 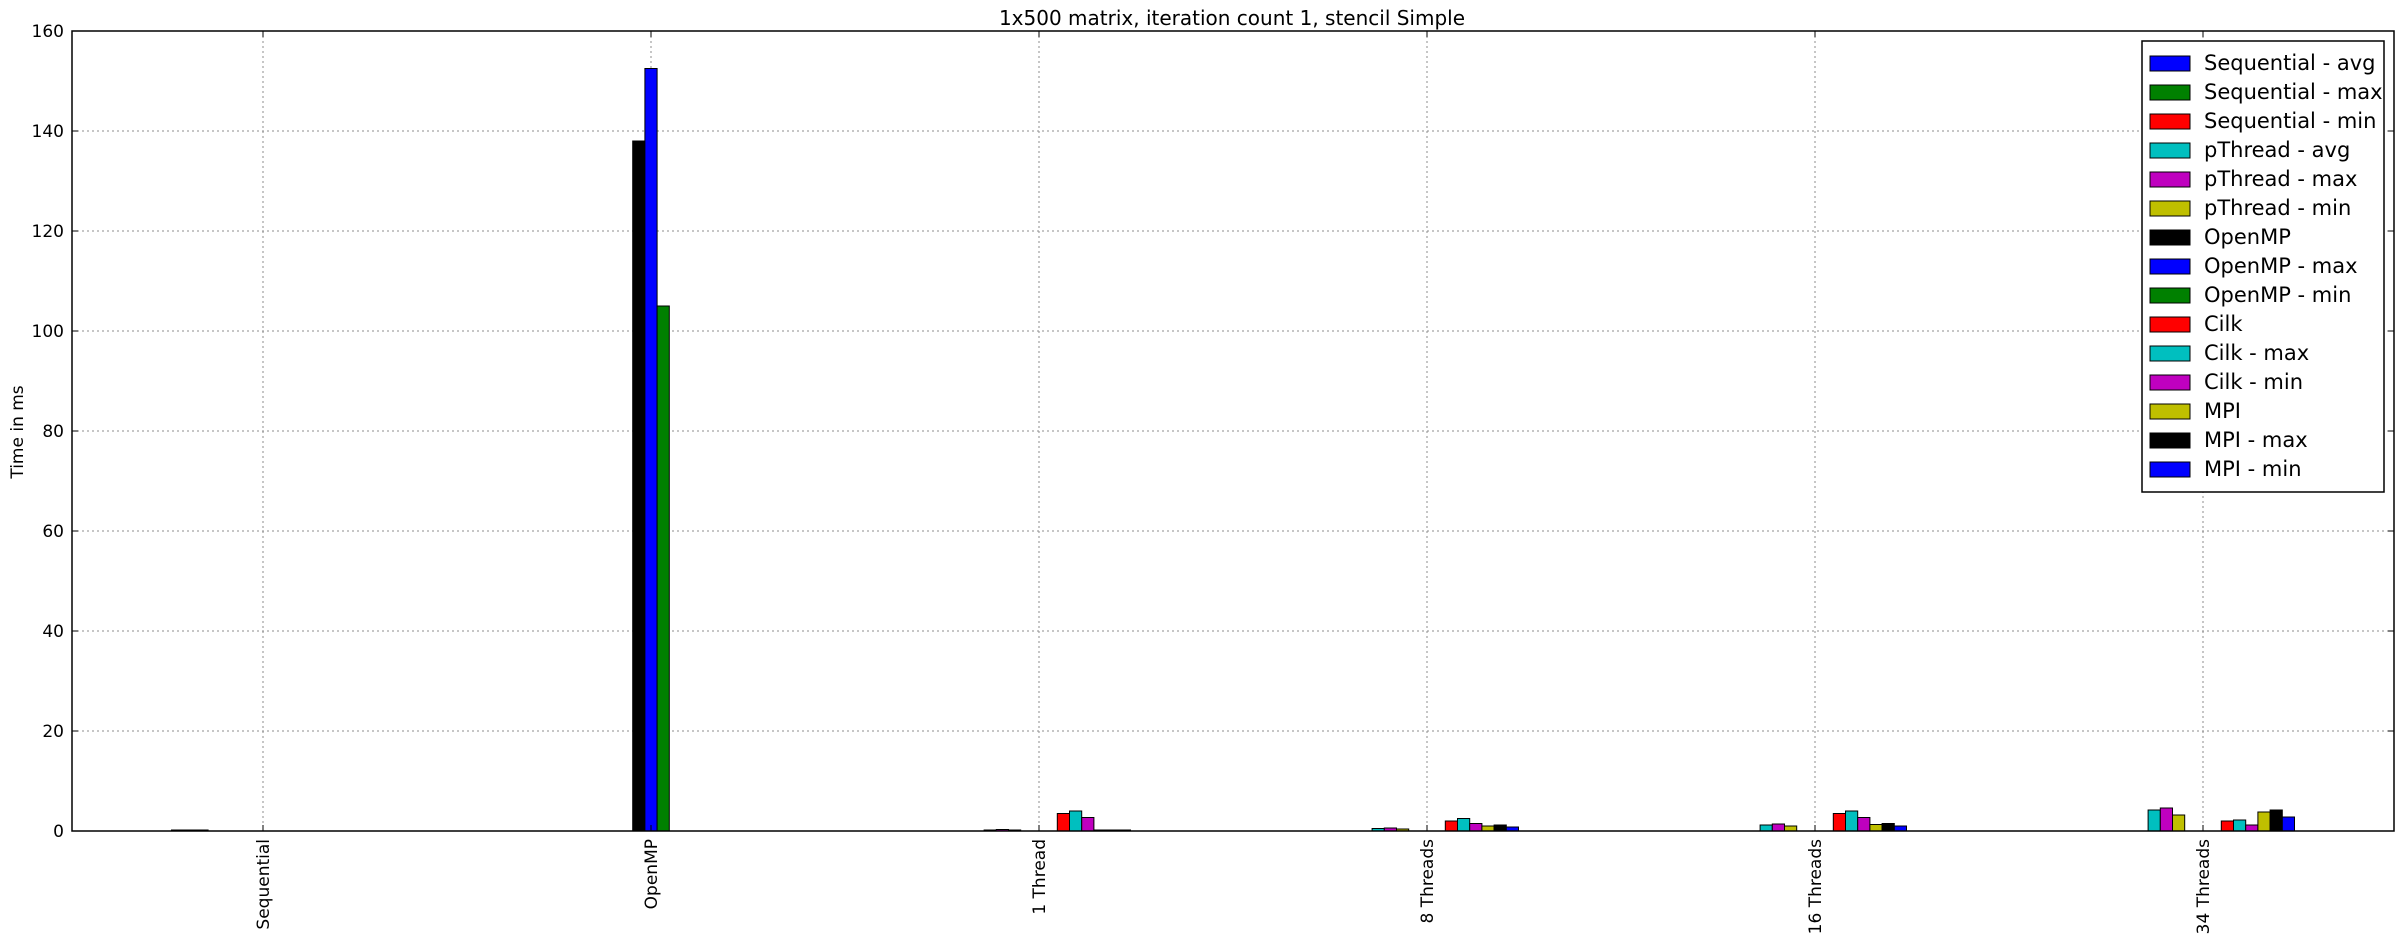 What do you see at coordinates (48, 232) in the screenshot?
I see `y-tick-label: 120` at bounding box center [48, 232].